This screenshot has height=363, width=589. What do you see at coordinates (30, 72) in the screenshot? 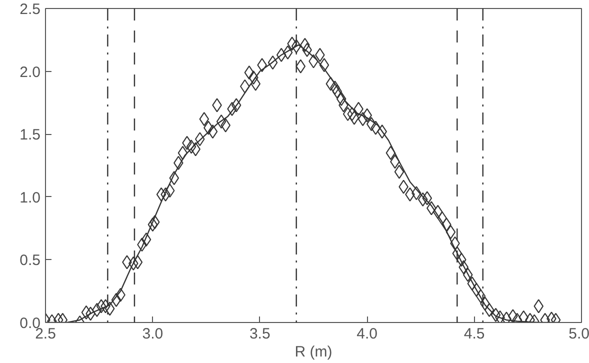
I see `y-tick-label: 2.0` at bounding box center [30, 72].